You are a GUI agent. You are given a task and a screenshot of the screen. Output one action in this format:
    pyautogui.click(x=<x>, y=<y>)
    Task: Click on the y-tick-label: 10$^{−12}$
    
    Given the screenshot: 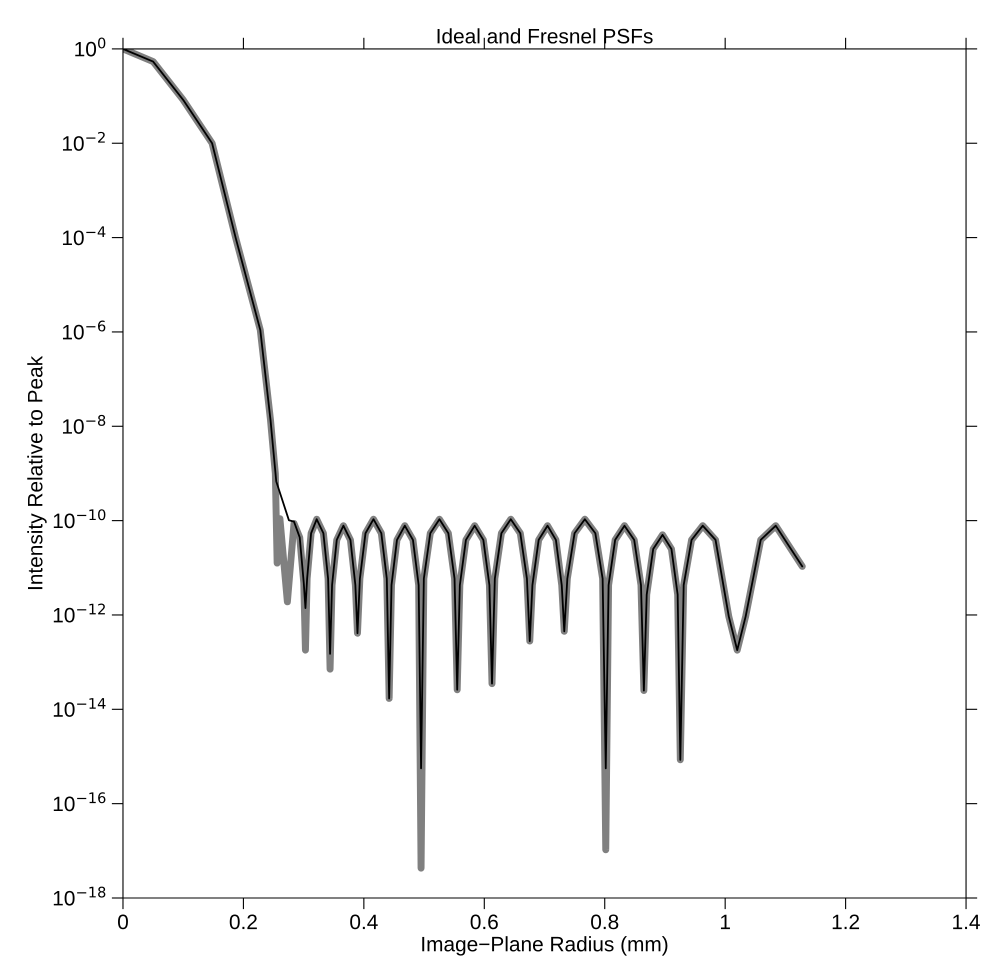 What is the action you would take?
    pyautogui.click(x=79, y=613)
    